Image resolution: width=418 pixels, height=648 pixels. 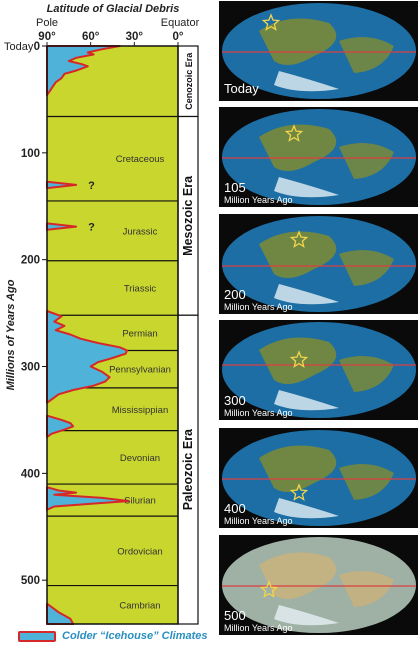 What do you see at coordinates (235, 187) in the screenshot?
I see `paleomap-age-label: 105` at bounding box center [235, 187].